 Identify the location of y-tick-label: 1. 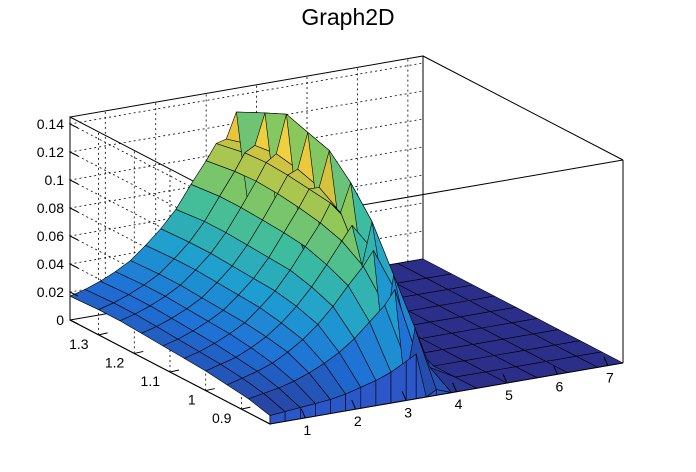
(192, 400).